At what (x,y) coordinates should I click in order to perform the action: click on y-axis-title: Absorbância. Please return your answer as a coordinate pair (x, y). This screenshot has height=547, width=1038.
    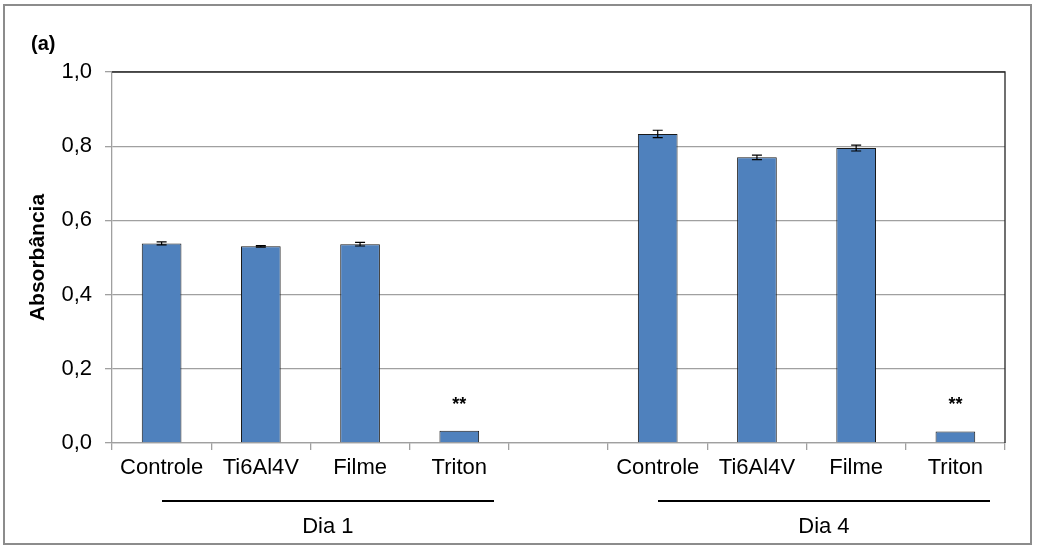
    Looking at the image, I should click on (37, 257).